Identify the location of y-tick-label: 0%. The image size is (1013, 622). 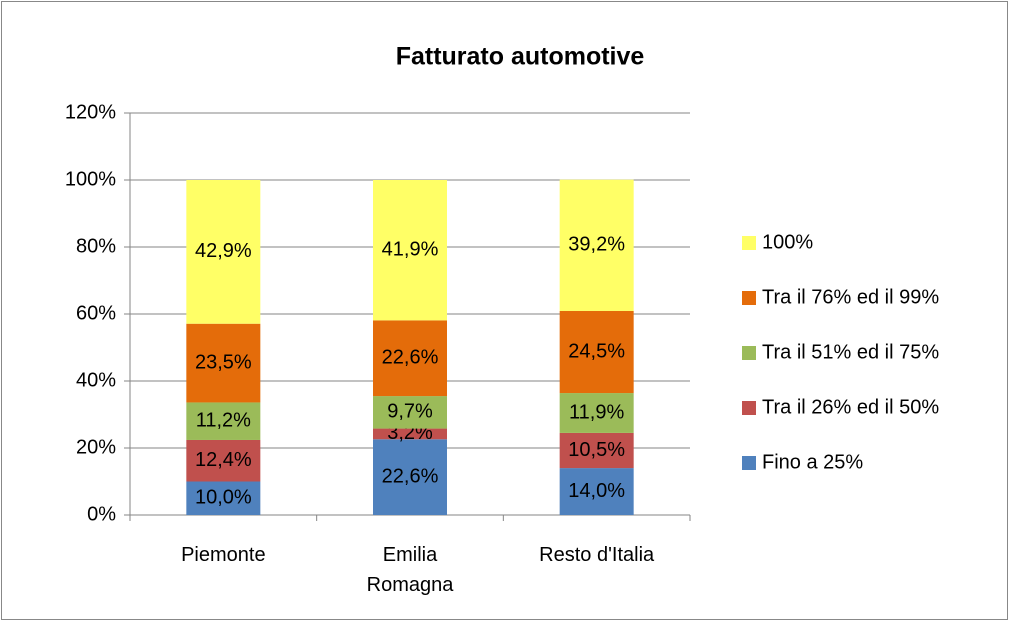
(101, 514).